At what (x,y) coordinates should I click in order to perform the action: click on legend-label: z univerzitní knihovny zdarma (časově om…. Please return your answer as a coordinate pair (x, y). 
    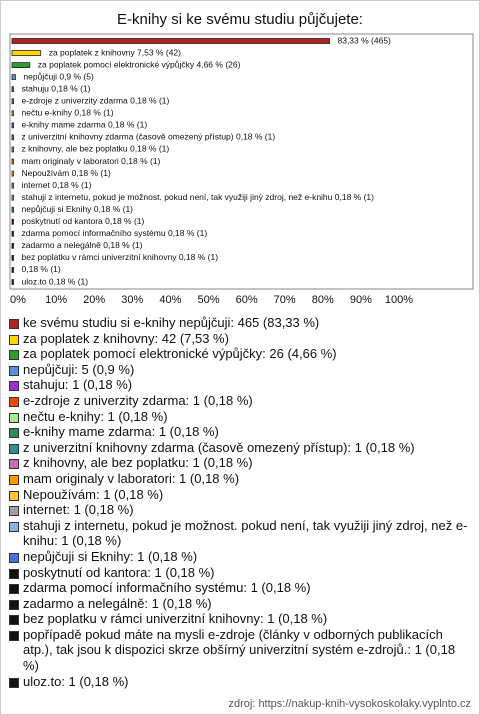
    Looking at the image, I should click on (219, 447).